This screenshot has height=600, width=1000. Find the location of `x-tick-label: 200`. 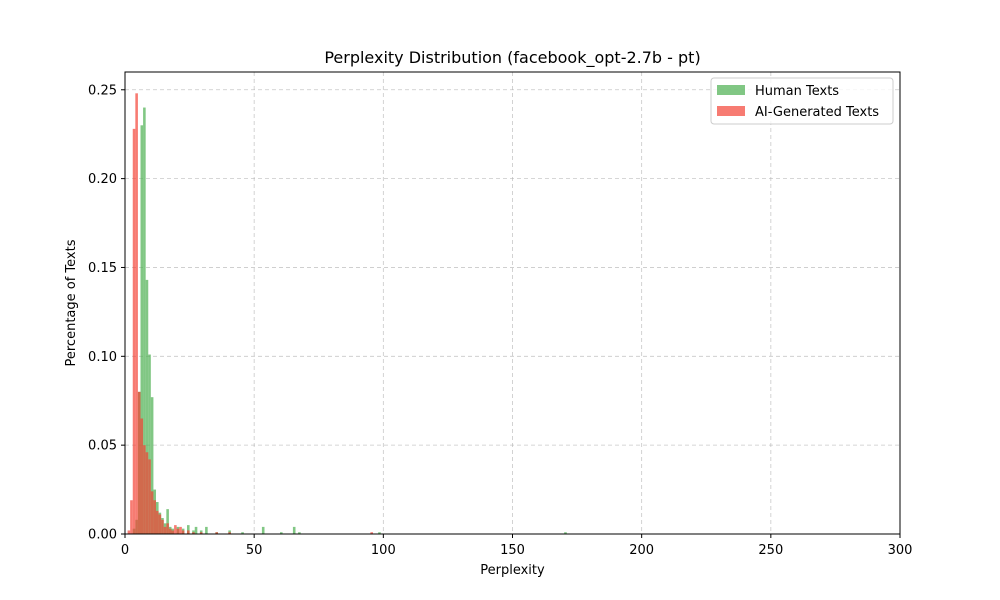

x-tick-label: 200 is located at coordinates (641, 550).